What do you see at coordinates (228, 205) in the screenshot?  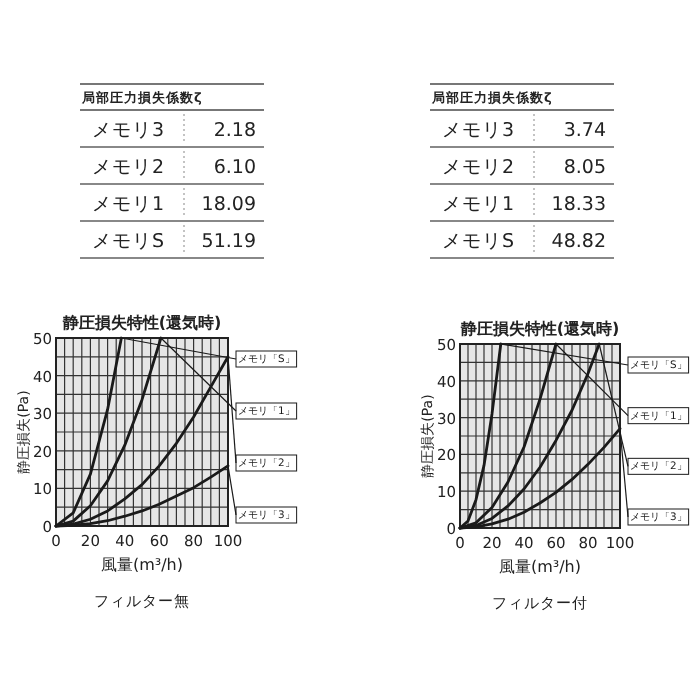 I see `text: 18.09` at bounding box center [228, 205].